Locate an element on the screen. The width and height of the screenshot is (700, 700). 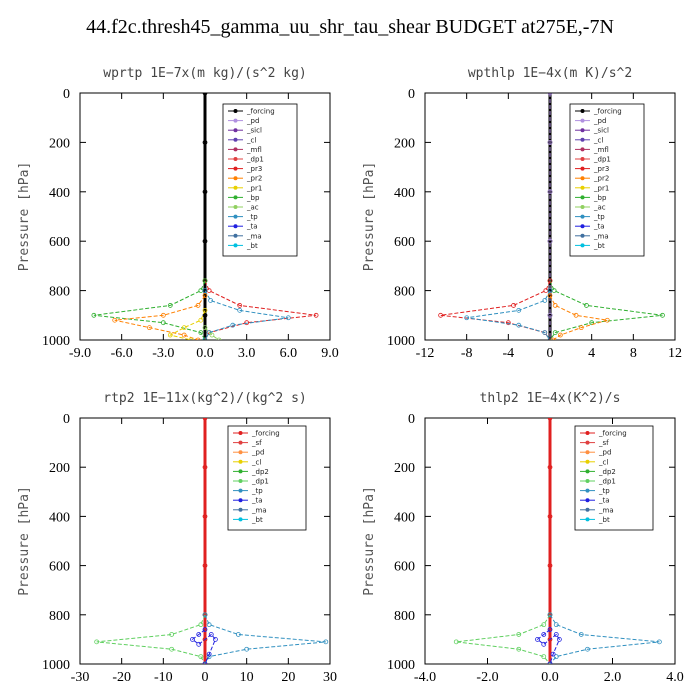
x-tick-label: 4.0 is located at coordinates (675, 677).